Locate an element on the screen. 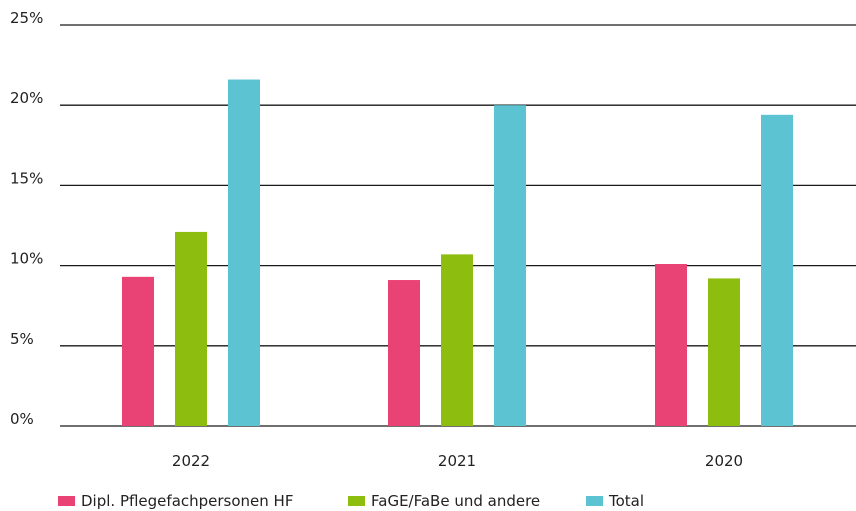 The height and width of the screenshot is (511, 856). y-tick-label: 15% is located at coordinates (26, 178).